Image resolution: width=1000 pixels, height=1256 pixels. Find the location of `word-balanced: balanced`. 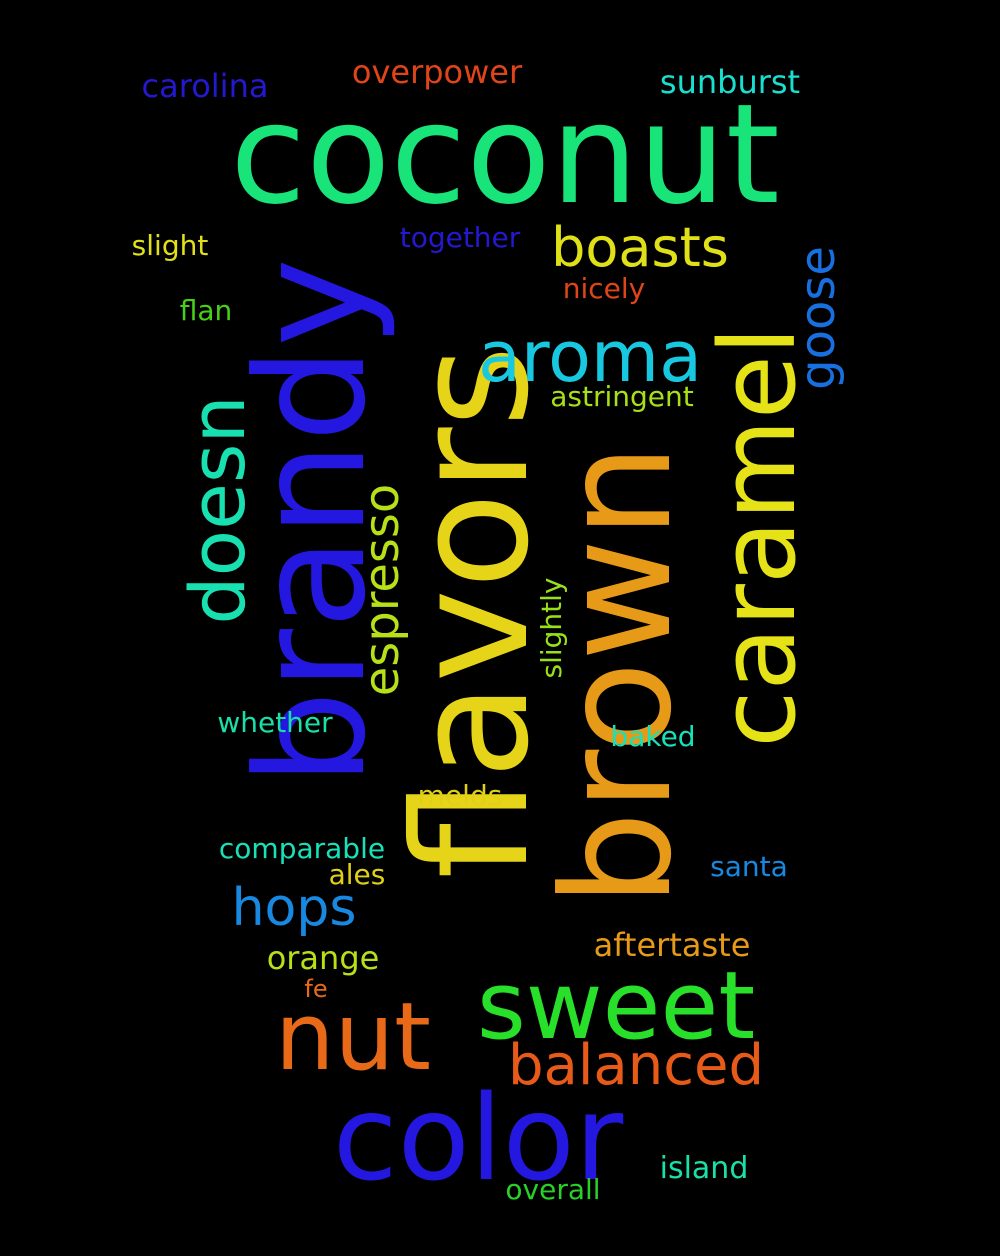

word-balanced: balanced is located at coordinates (636, 1065).